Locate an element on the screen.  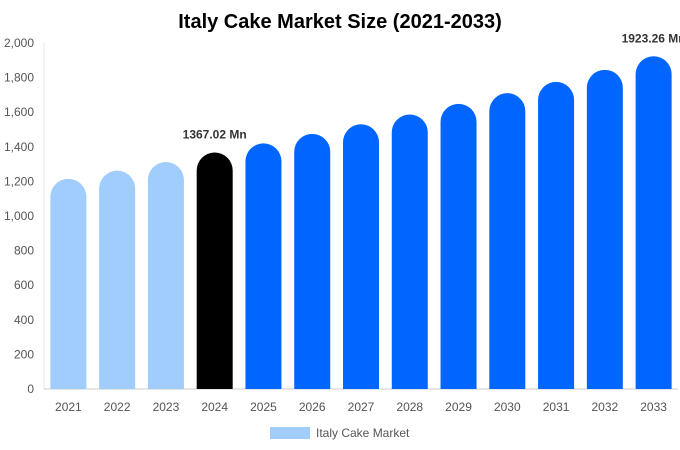
bar-2024 is located at coordinates (214, 270).